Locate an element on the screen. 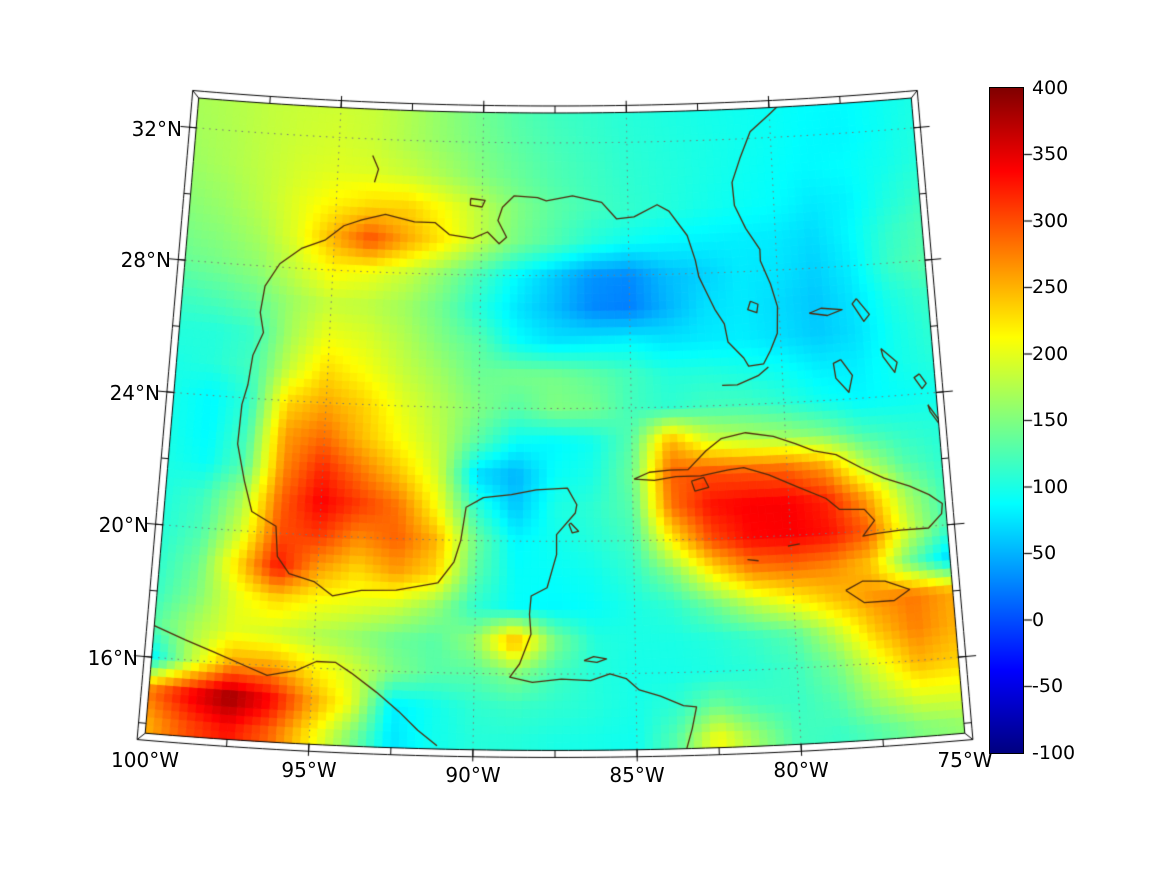  lat-label-16n: 16°N is located at coordinates (112, 658).